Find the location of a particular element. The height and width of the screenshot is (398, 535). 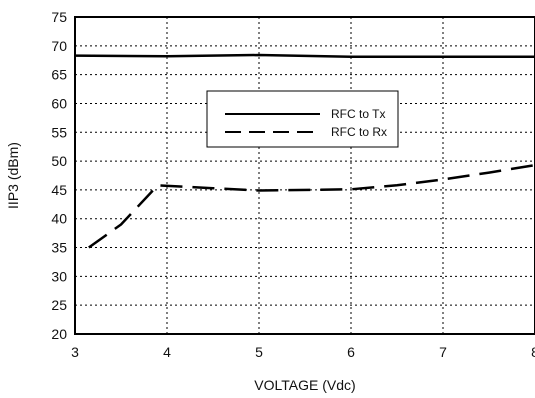

y-axis-title: IIP3 (dBm) is located at coordinates (13, 175).